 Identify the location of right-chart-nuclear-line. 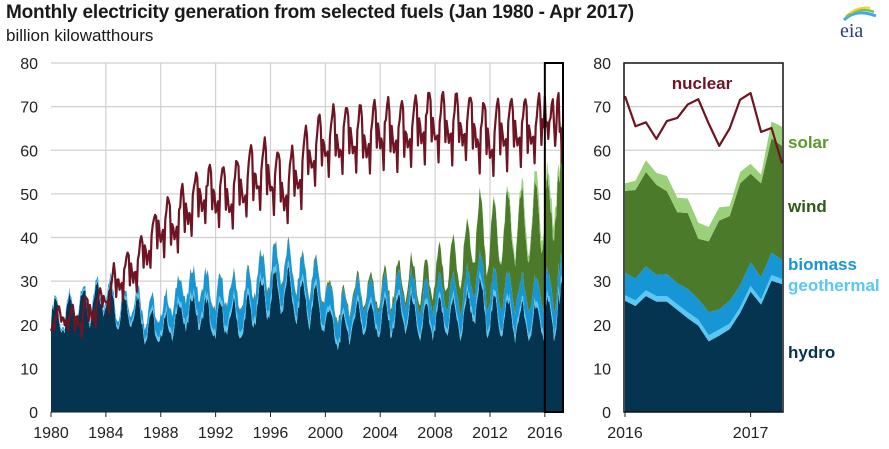
(703, 128).